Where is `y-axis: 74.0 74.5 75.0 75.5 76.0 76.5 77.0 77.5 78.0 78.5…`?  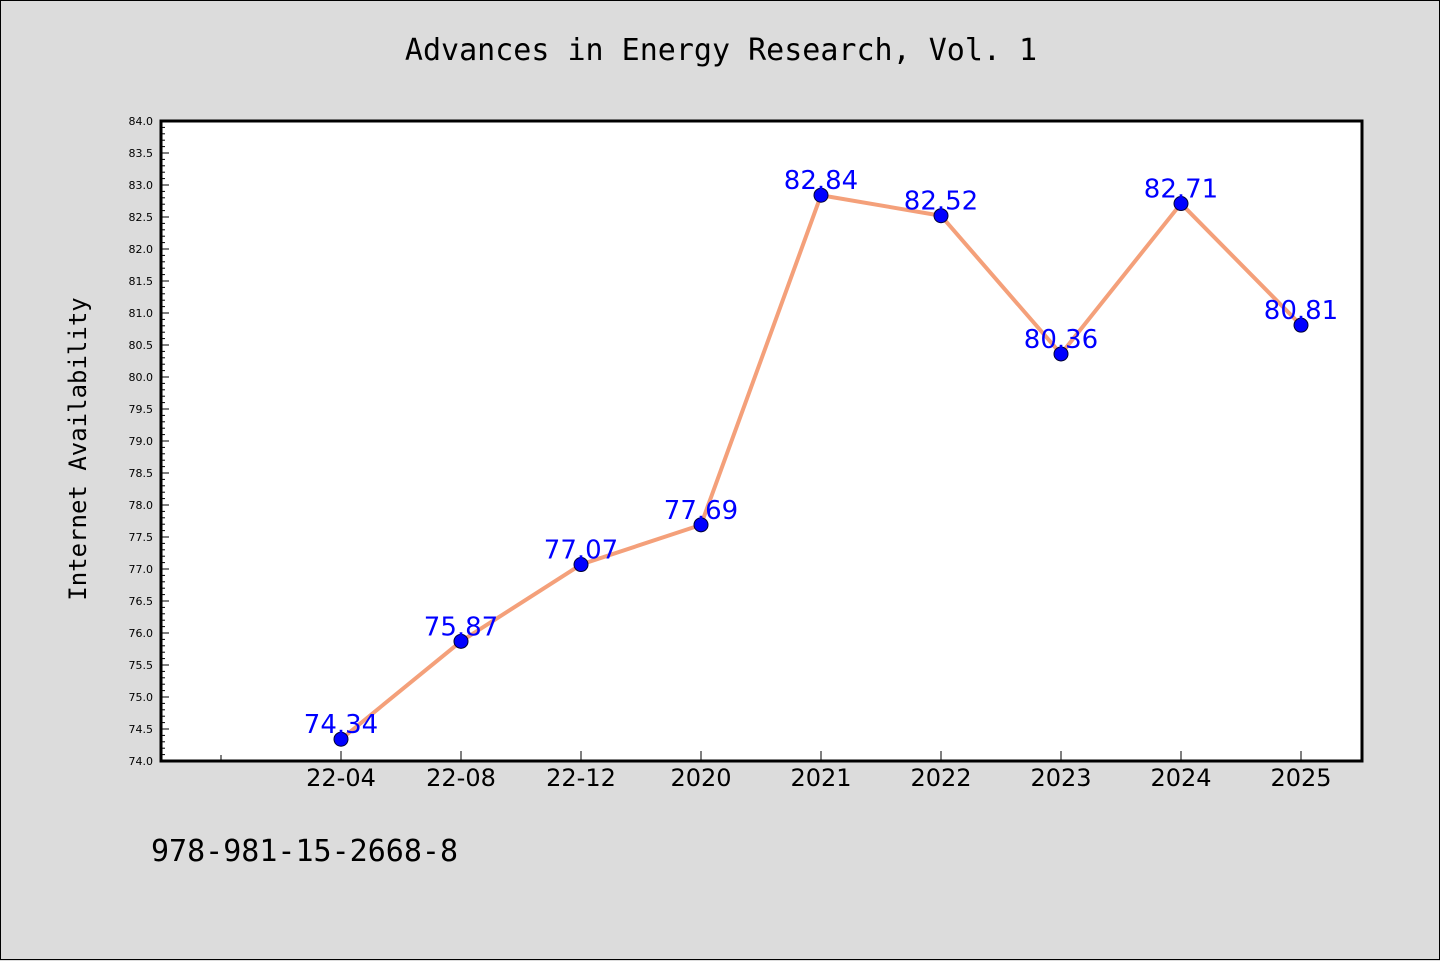
y-axis: 74.0 74.5 75.0 75.5 76.0 76.5 77.0 77.5 78.0 78.5… is located at coordinates (149, 441).